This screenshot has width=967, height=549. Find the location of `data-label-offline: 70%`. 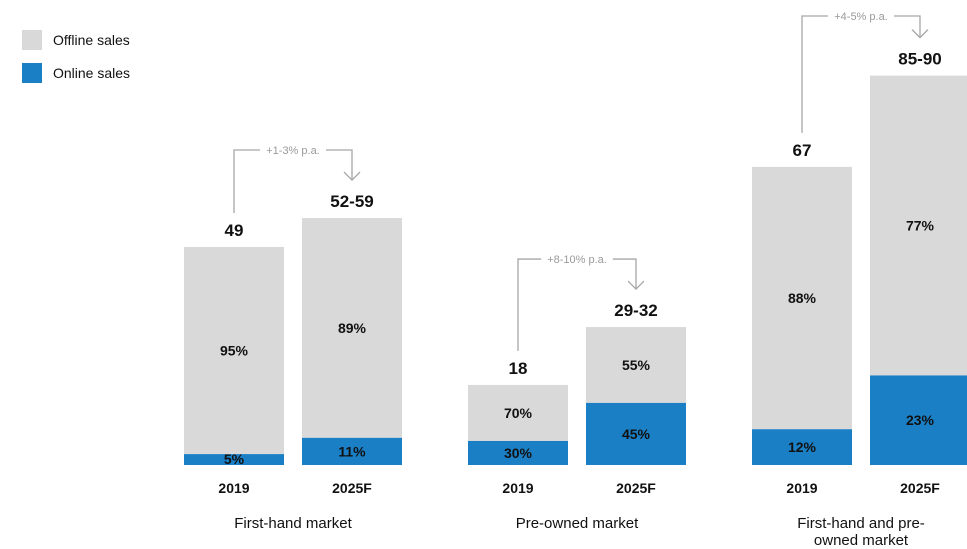

data-label-offline: 70% is located at coordinates (518, 413).